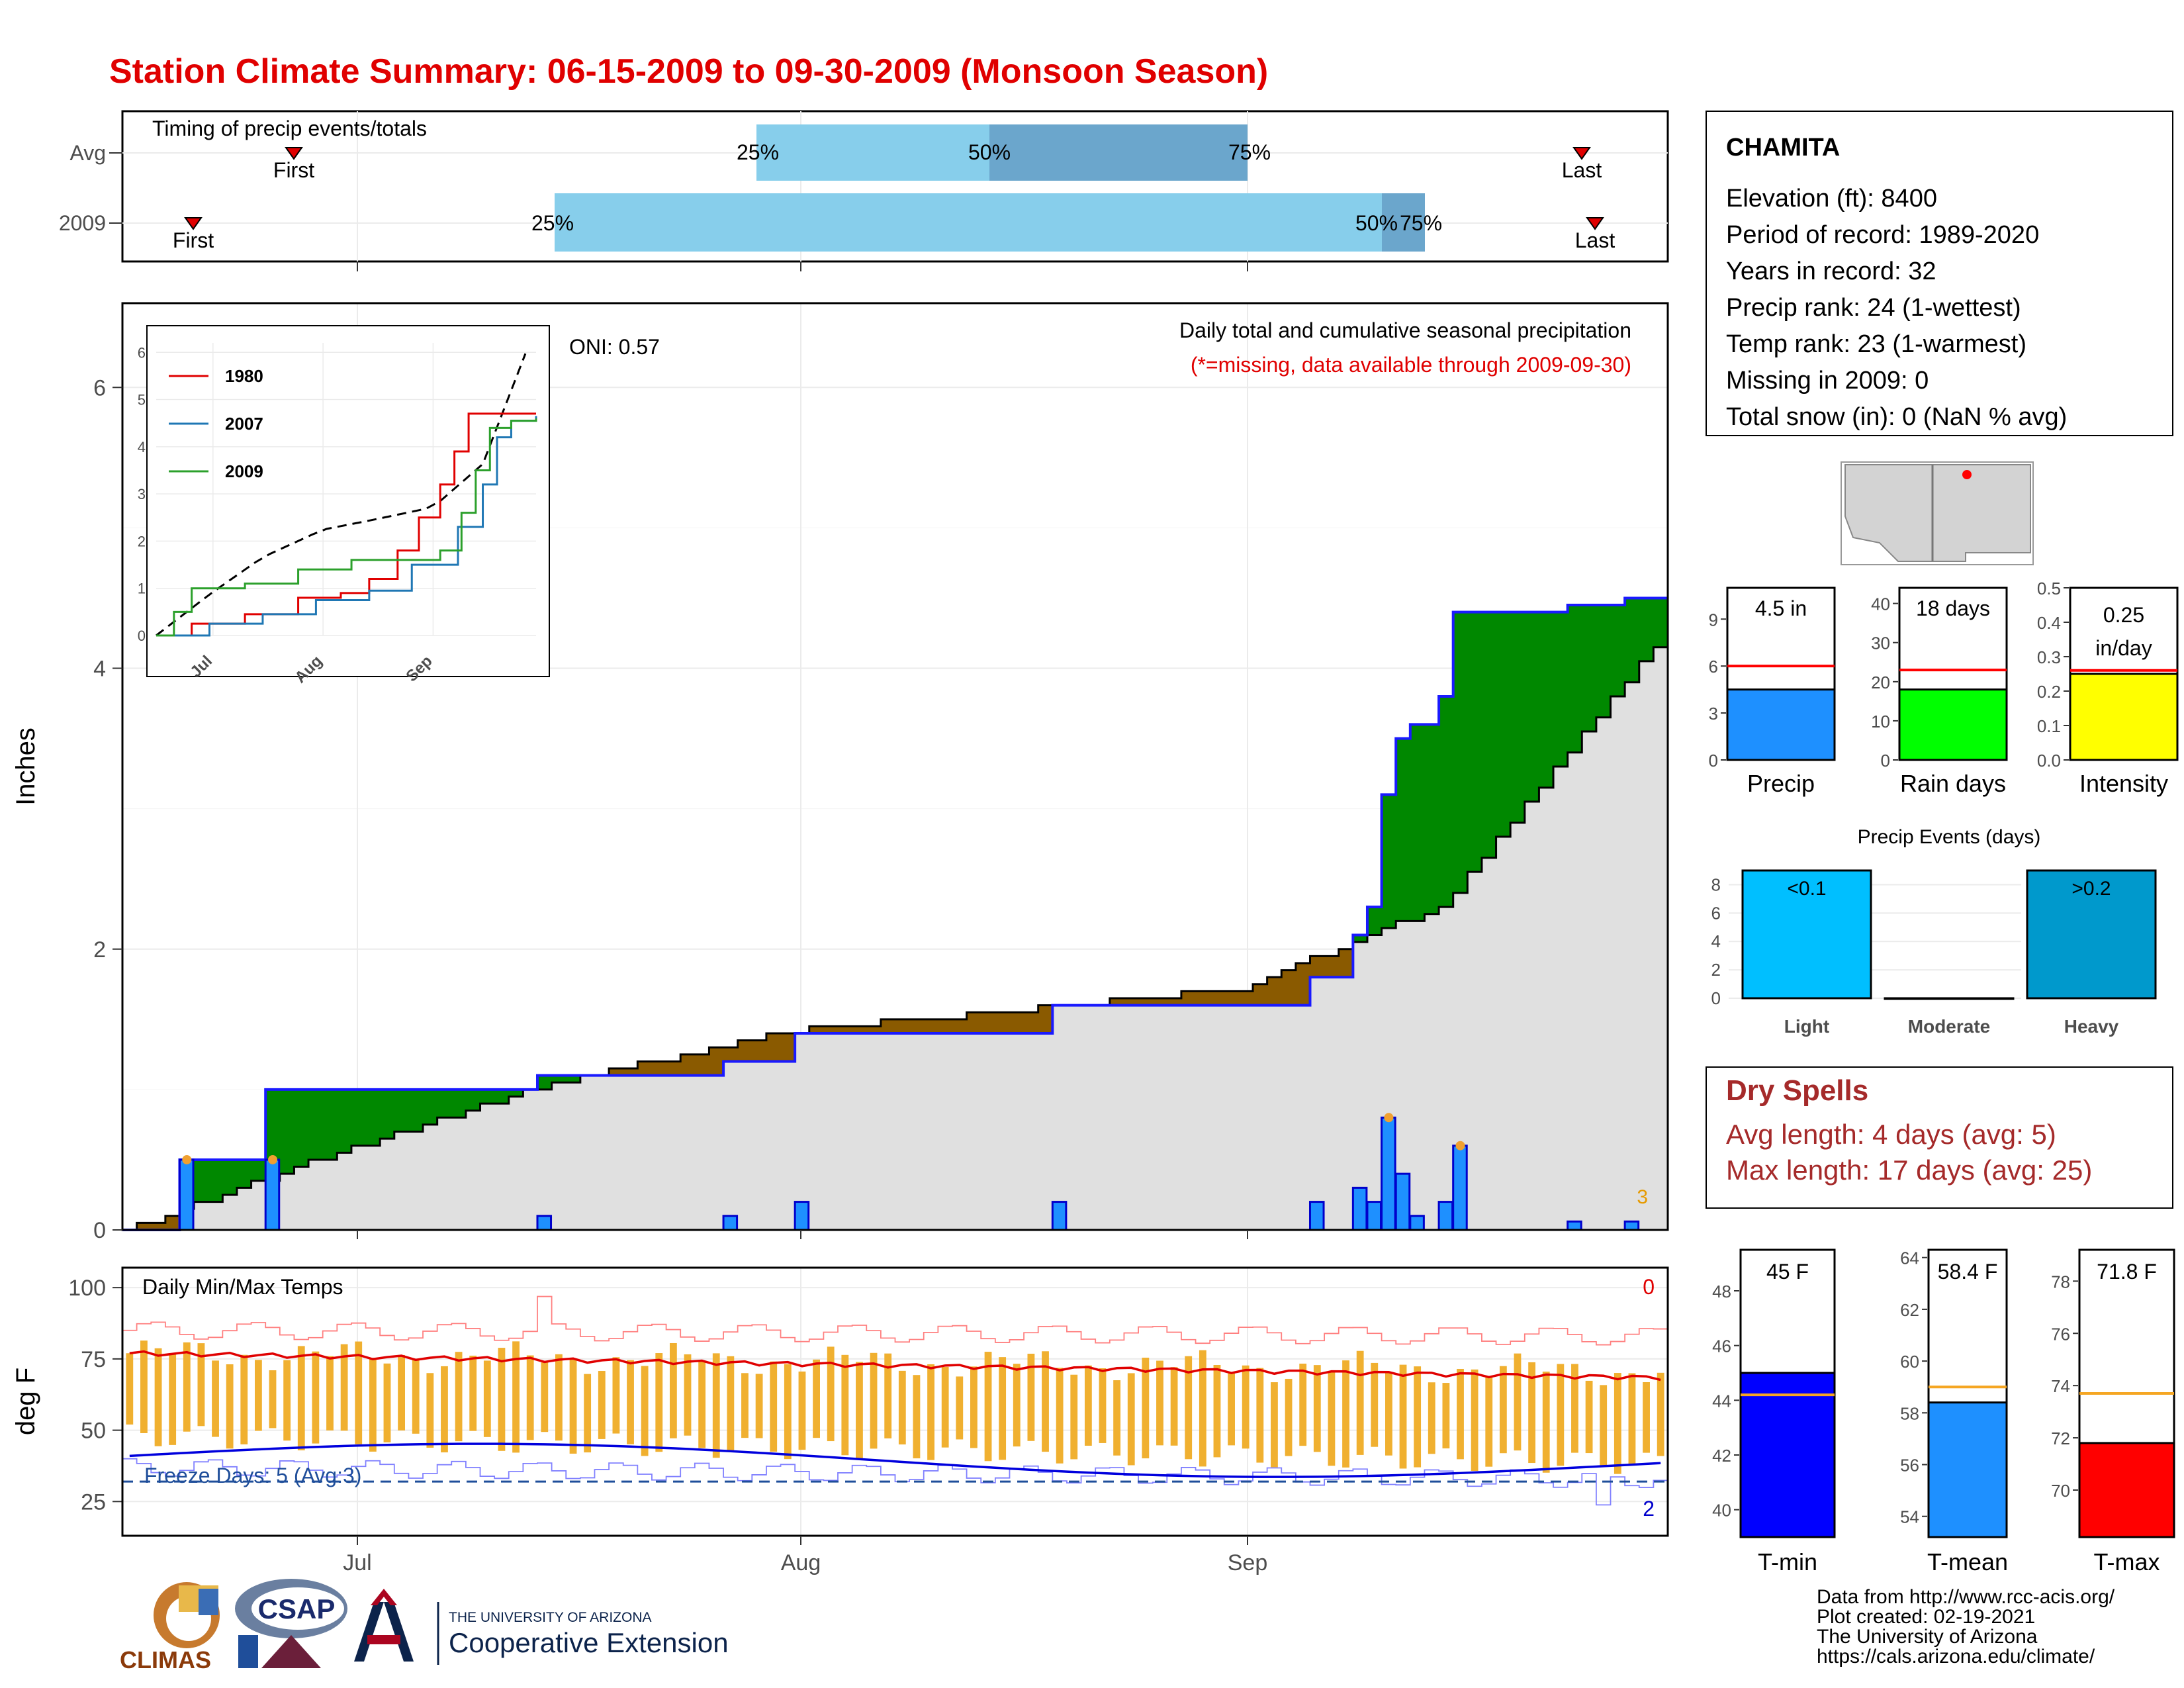  I want to click on station-missing: Missing in 2009: 0, so click(1827, 381).